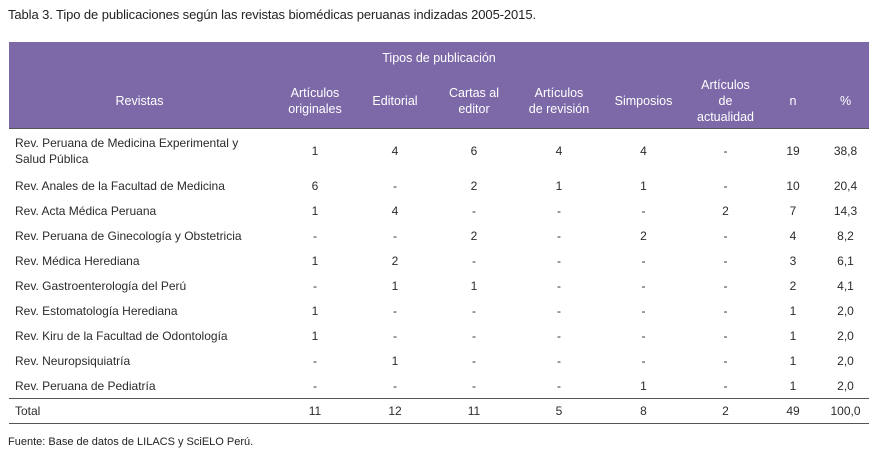 Image resolution: width=876 pixels, height=458 pixels. I want to click on journal-name: Total, so click(139, 411).